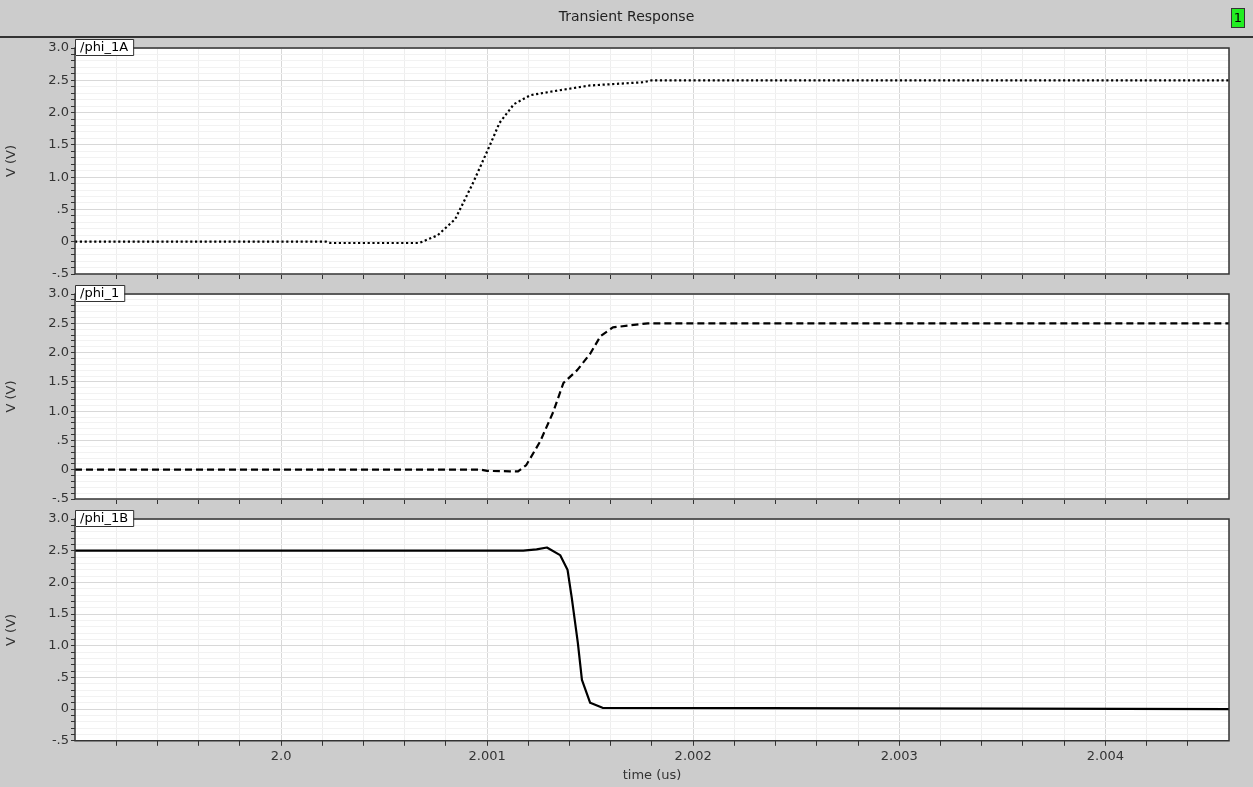 The image size is (1253, 787). What do you see at coordinates (693, 755) in the screenshot?
I see `x-tick-label: 2.002` at bounding box center [693, 755].